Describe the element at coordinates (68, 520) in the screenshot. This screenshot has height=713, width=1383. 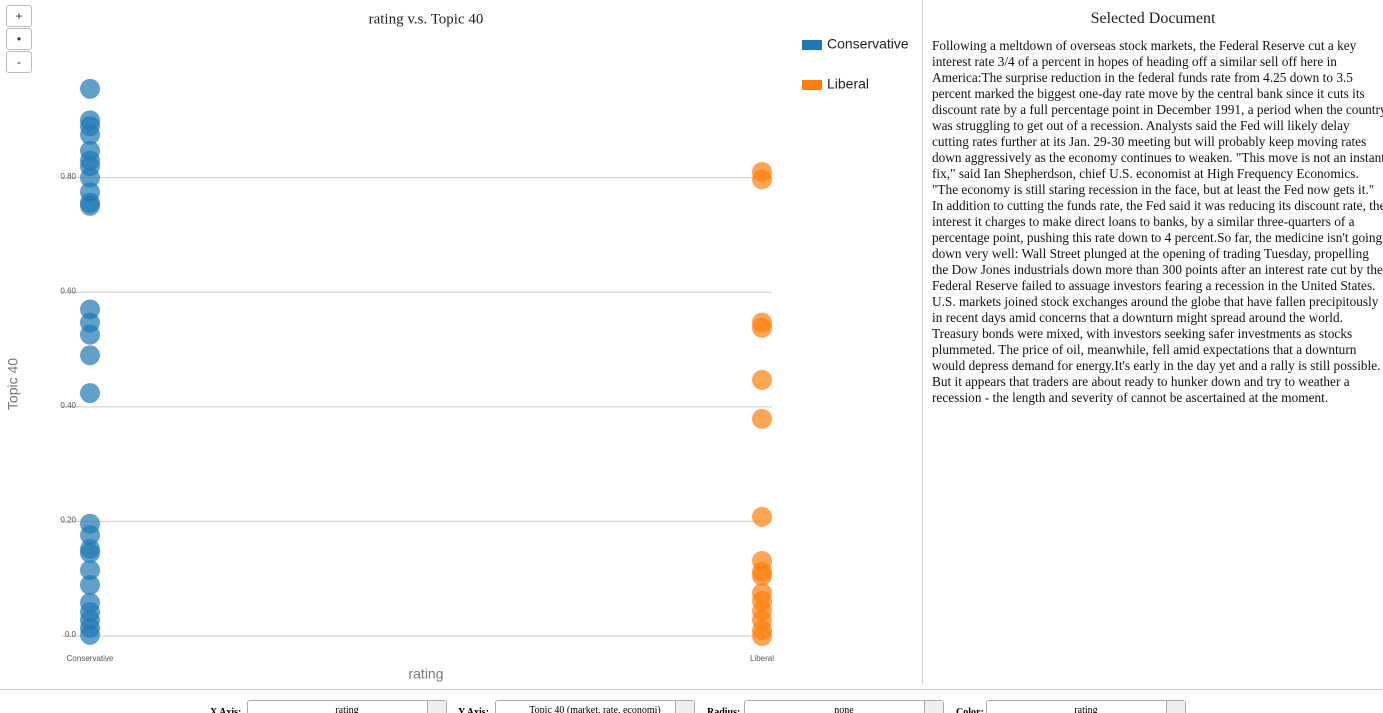
I see `y-tick-label: 0.20` at that location.